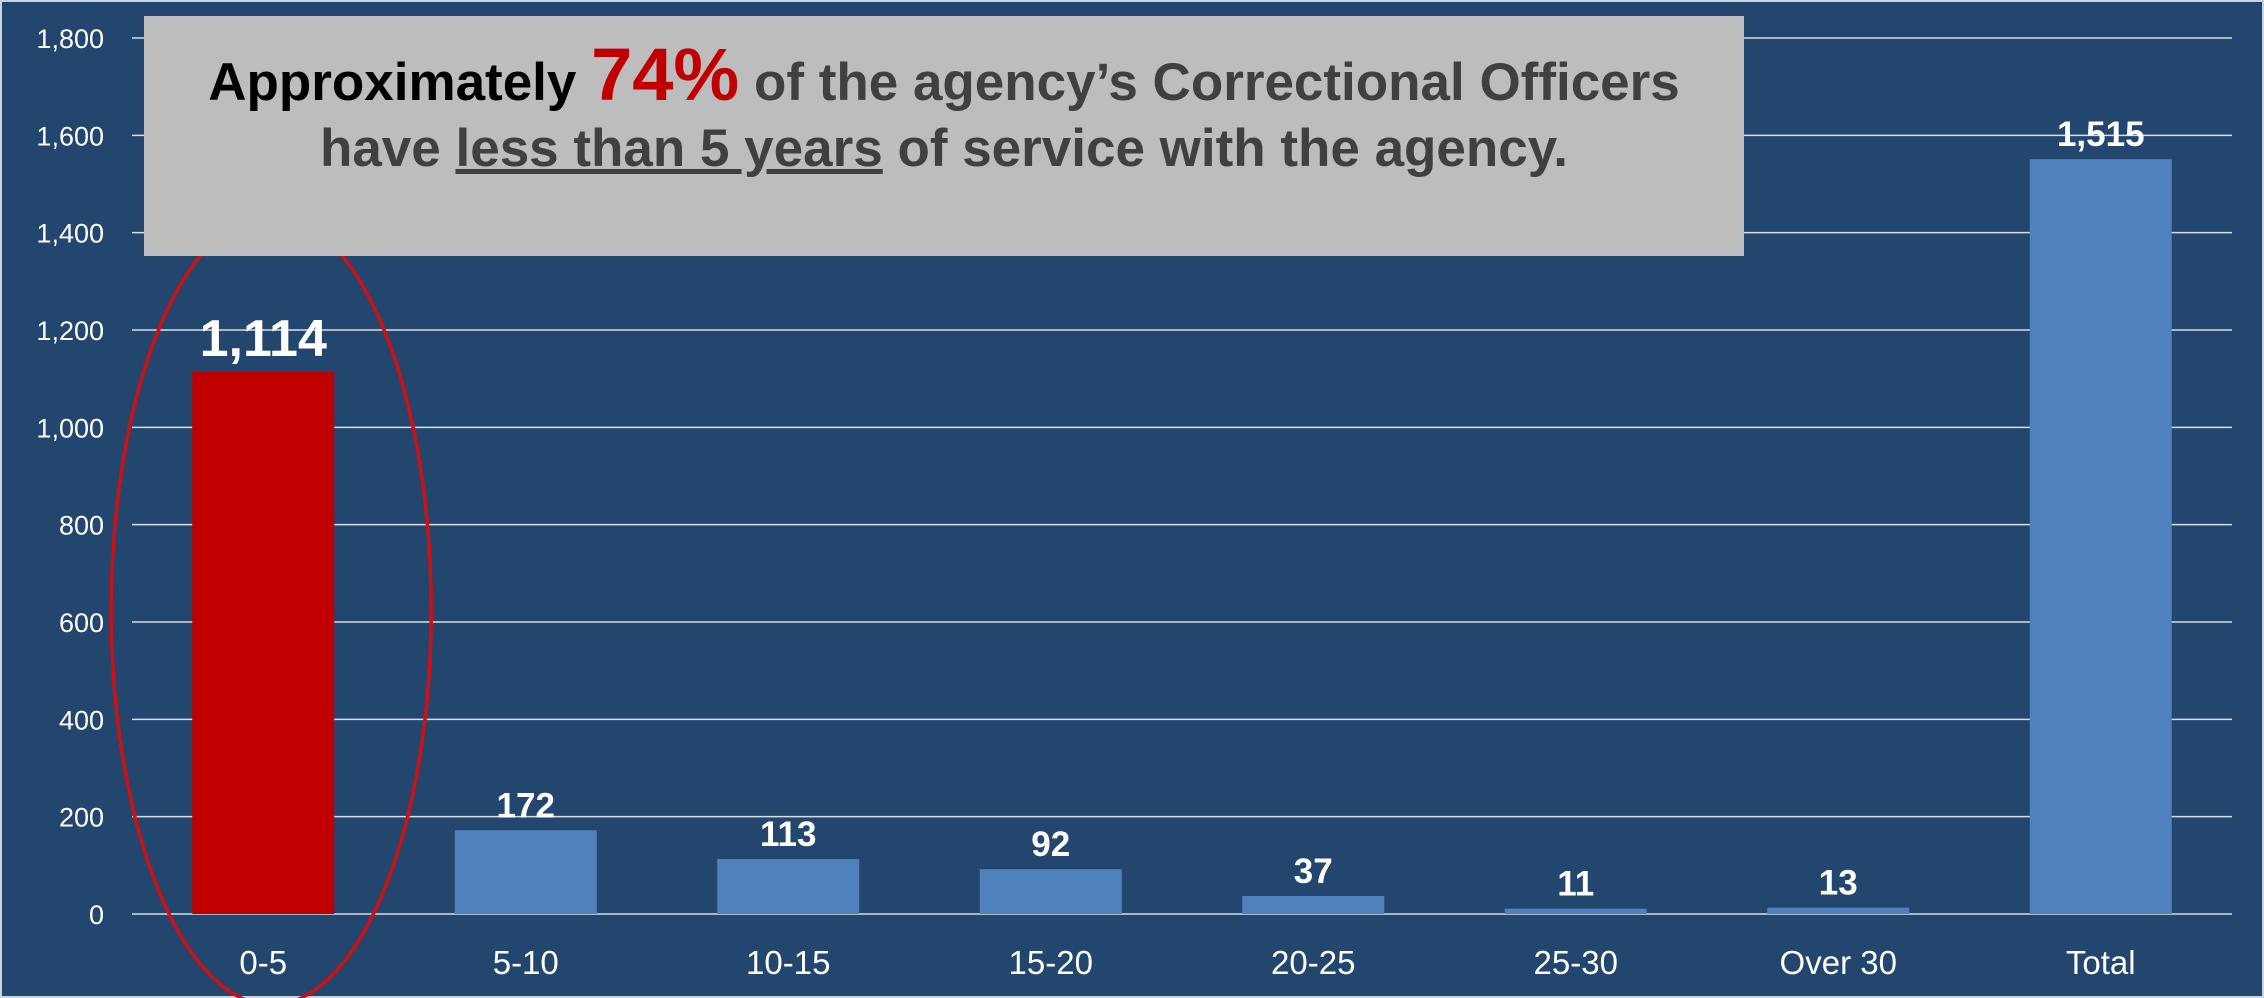 The height and width of the screenshot is (998, 2264). I want to click on y-tick-label: 1,600, so click(70, 136).